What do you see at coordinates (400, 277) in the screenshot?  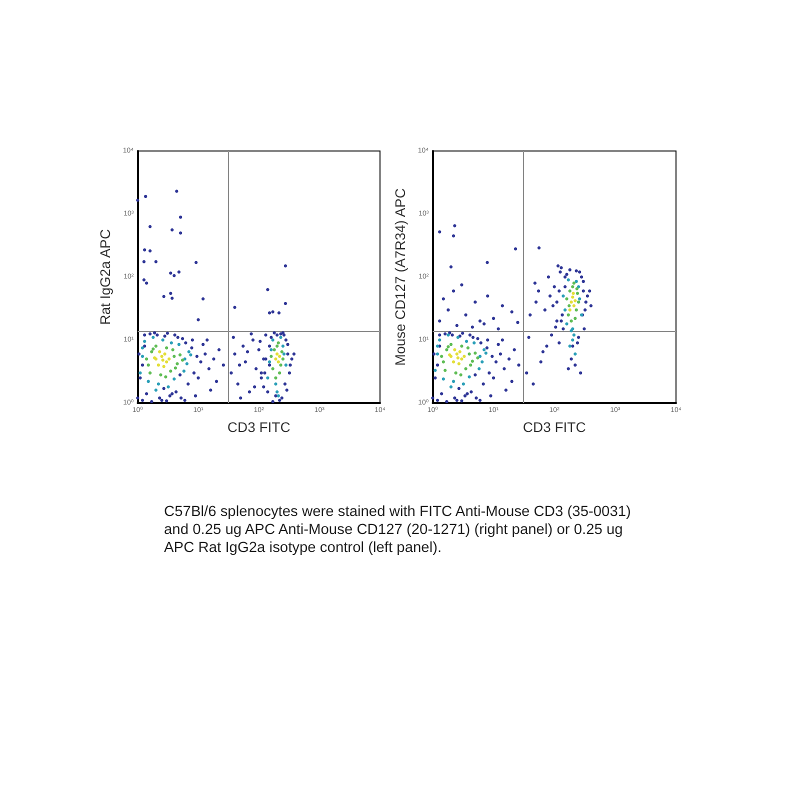 I see `y-axis-title: Mouse CD127 (A7R34) APC` at bounding box center [400, 277].